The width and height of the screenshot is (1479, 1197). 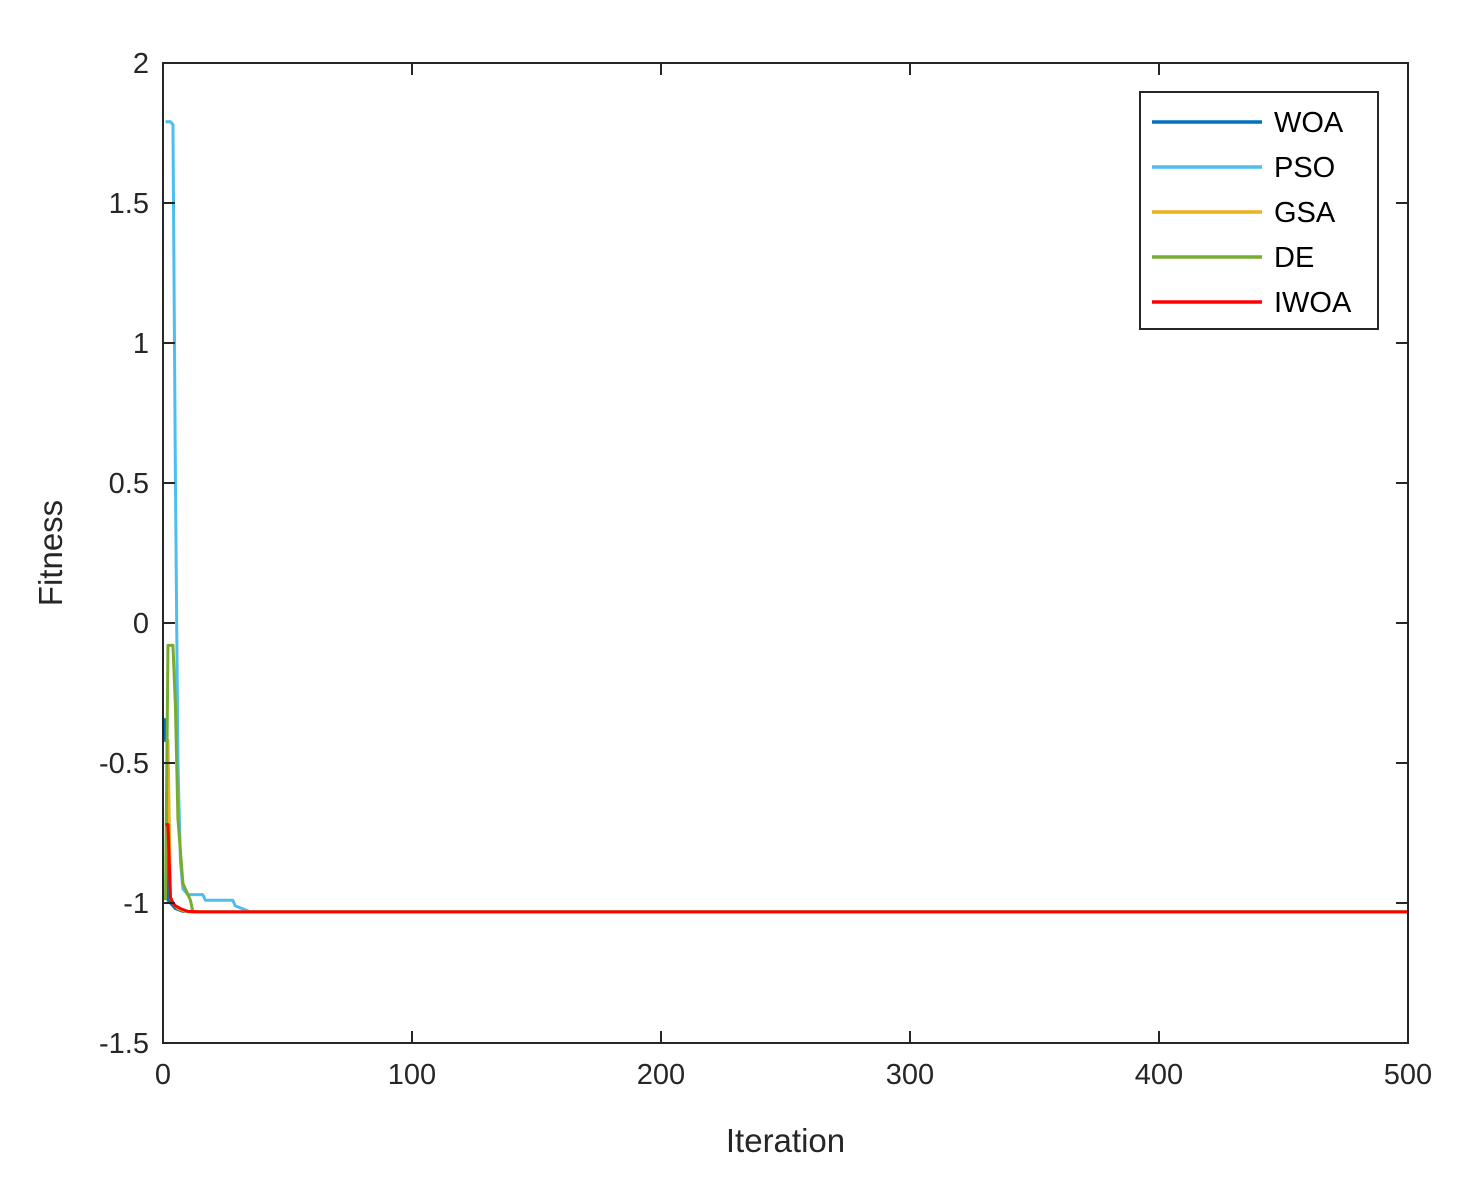 I want to click on y-tick-label: -1, so click(x=136, y=904).